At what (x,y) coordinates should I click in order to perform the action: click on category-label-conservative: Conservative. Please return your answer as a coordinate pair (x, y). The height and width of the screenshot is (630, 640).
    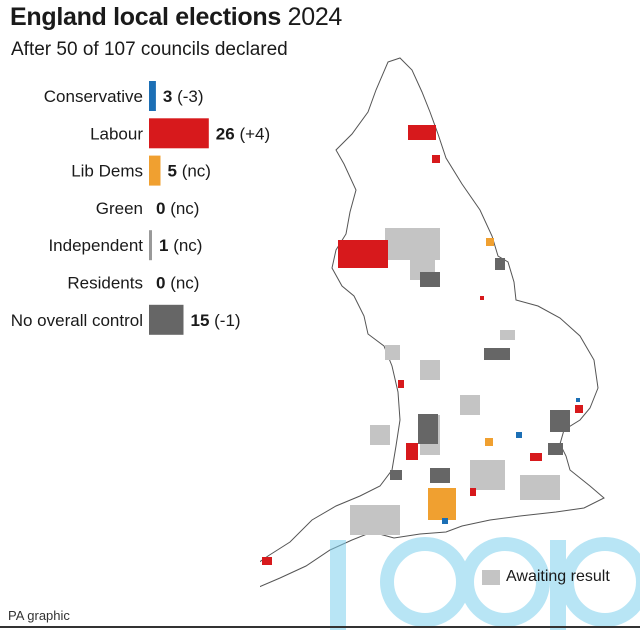
    Looking at the image, I should click on (93, 96).